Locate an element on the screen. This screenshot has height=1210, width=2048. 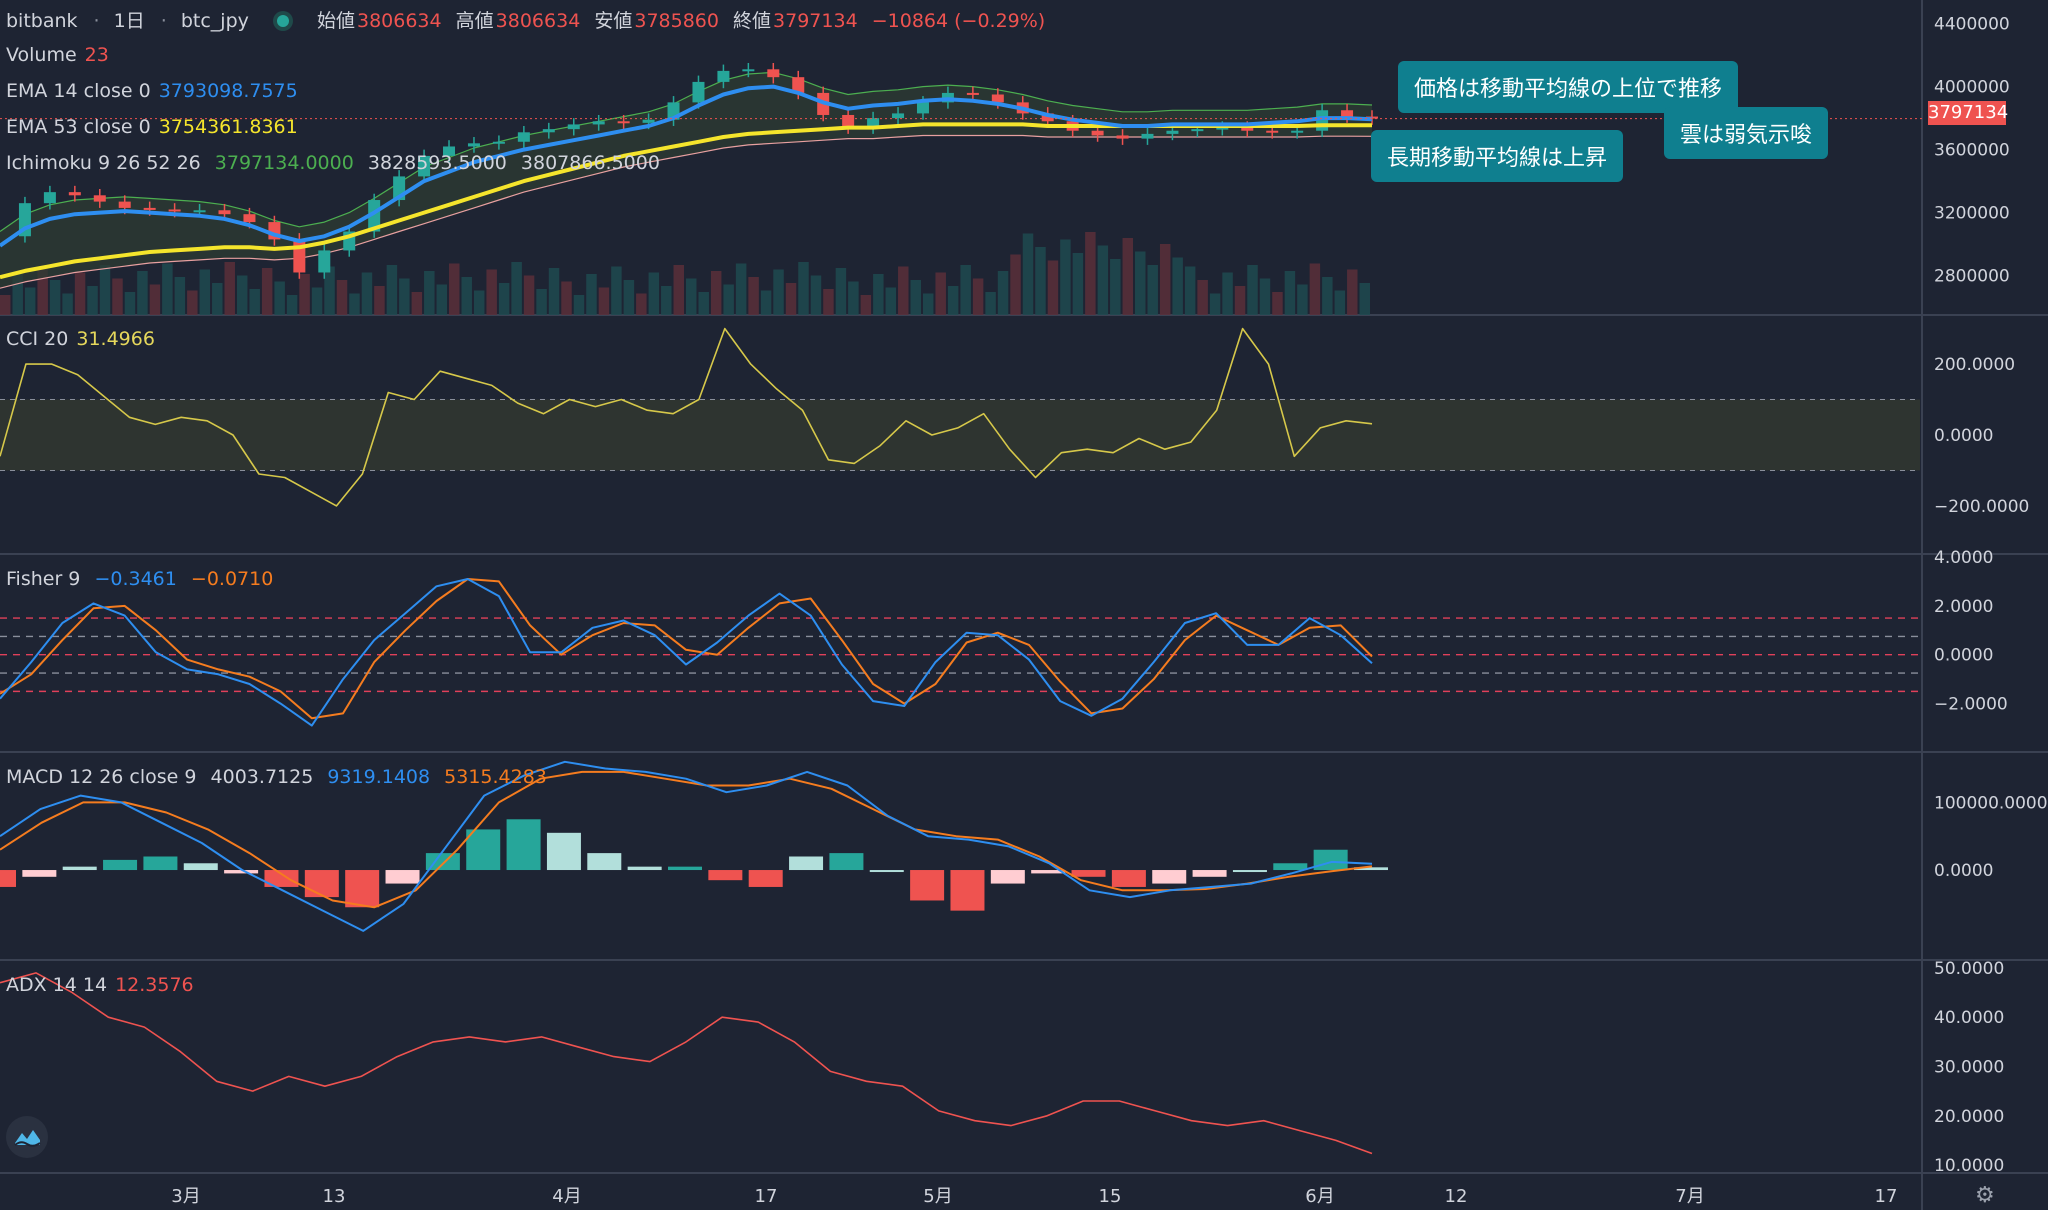
volume-legend: Volume 23 is located at coordinates (61, 55).